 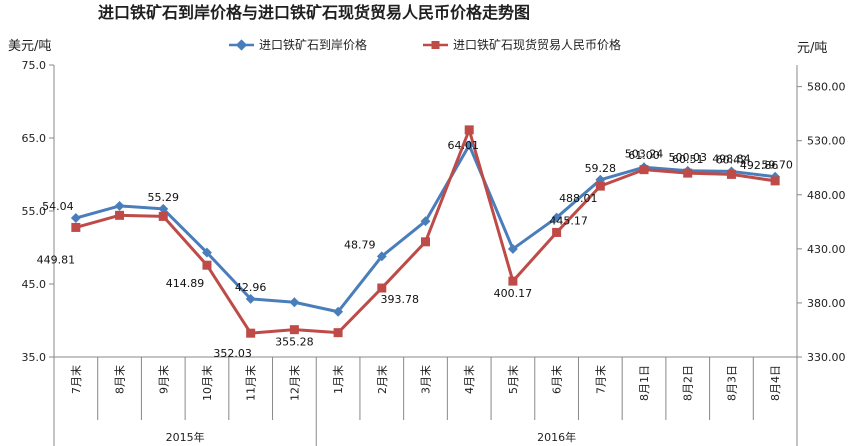 What do you see at coordinates (314, 12) in the screenshot?
I see `chart-title: 进口铁矿石到岸价格与进口铁矿石现货贸易人民币价格走势图` at bounding box center [314, 12].